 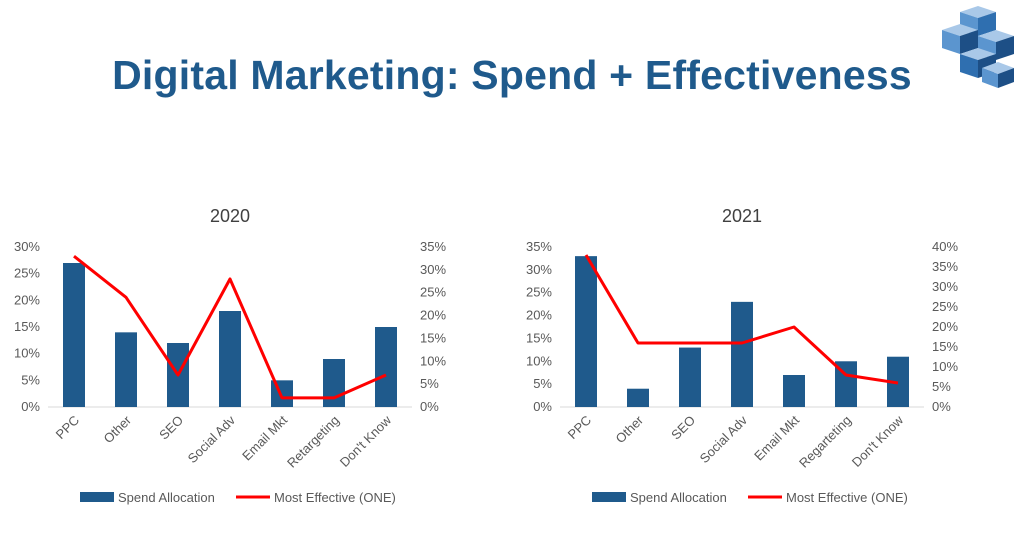 What do you see at coordinates (825, 442) in the screenshot?
I see `x-tick-label: Regarteting` at bounding box center [825, 442].